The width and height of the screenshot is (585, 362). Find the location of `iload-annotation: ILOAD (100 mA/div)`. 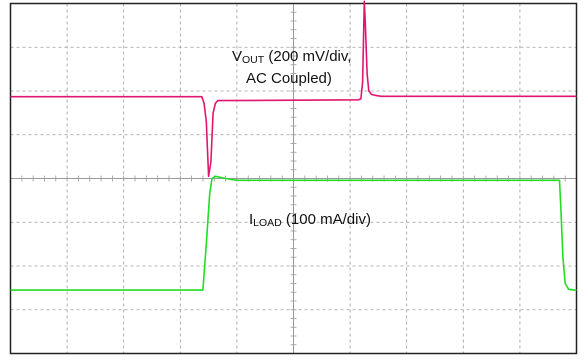

iload-annotation: ILOAD (100 mA/div) is located at coordinates (310, 220).